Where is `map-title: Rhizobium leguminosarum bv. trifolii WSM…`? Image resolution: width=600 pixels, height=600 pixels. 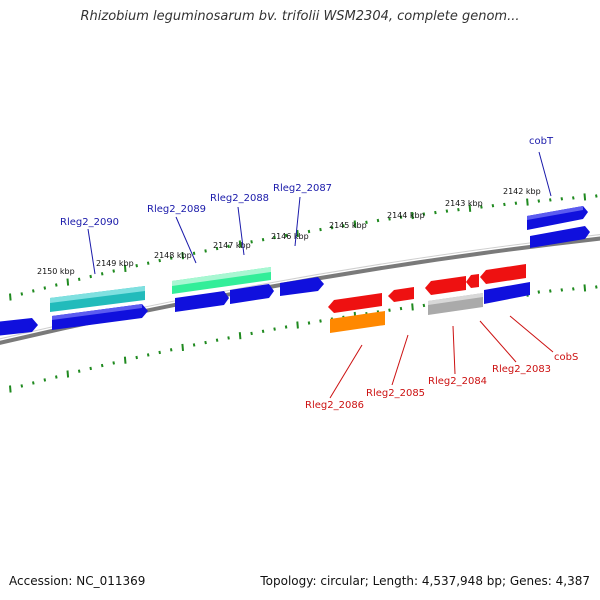
map-title: Rhizobium leguminosarum bv. trifolii WSM… is located at coordinates (300, 16).